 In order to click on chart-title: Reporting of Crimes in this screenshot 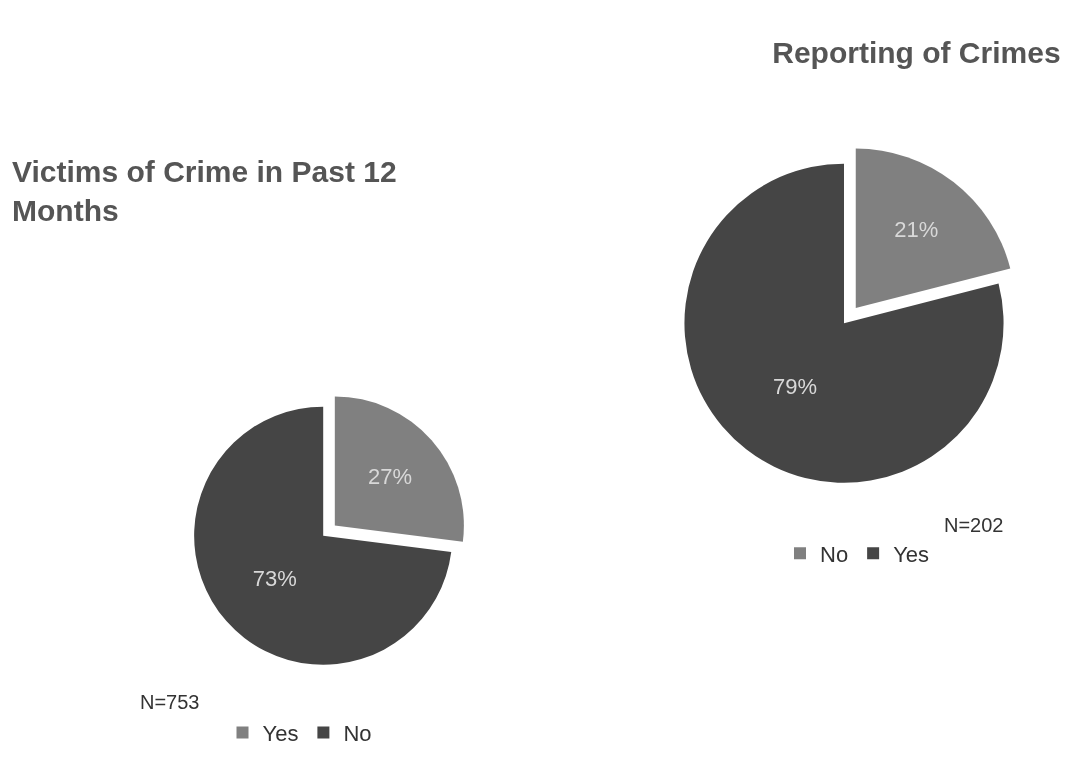, I will do `click(916, 52)`.